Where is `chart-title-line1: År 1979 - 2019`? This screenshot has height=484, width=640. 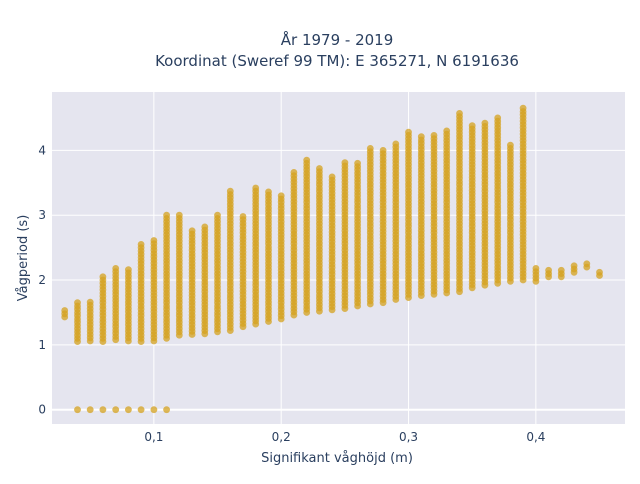 chart-title-line1: År 1979 - 2019 is located at coordinates (337, 39).